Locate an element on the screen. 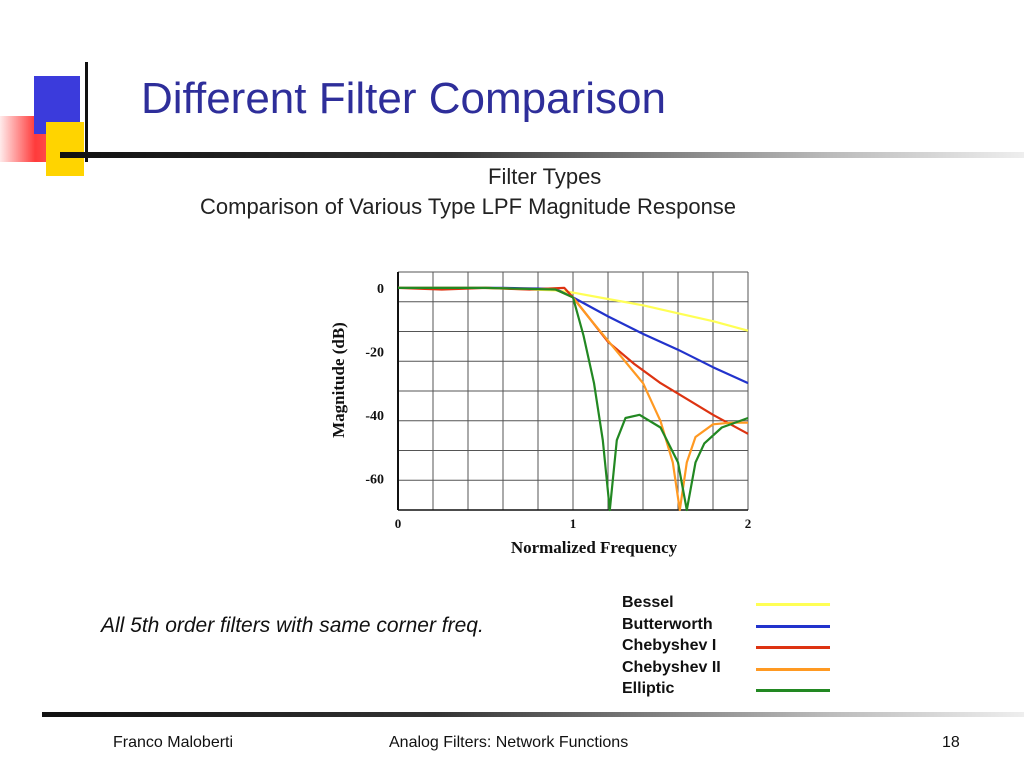  chart-ticks: 0 -20 -40 -60 0 1 2 is located at coordinates (558, 406).